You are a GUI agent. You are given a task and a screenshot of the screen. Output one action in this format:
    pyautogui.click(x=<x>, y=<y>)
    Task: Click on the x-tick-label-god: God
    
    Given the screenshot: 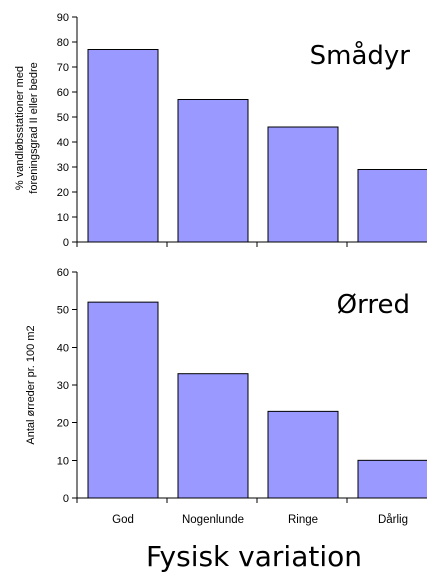 What is the action you would take?
    pyautogui.click(x=123, y=520)
    